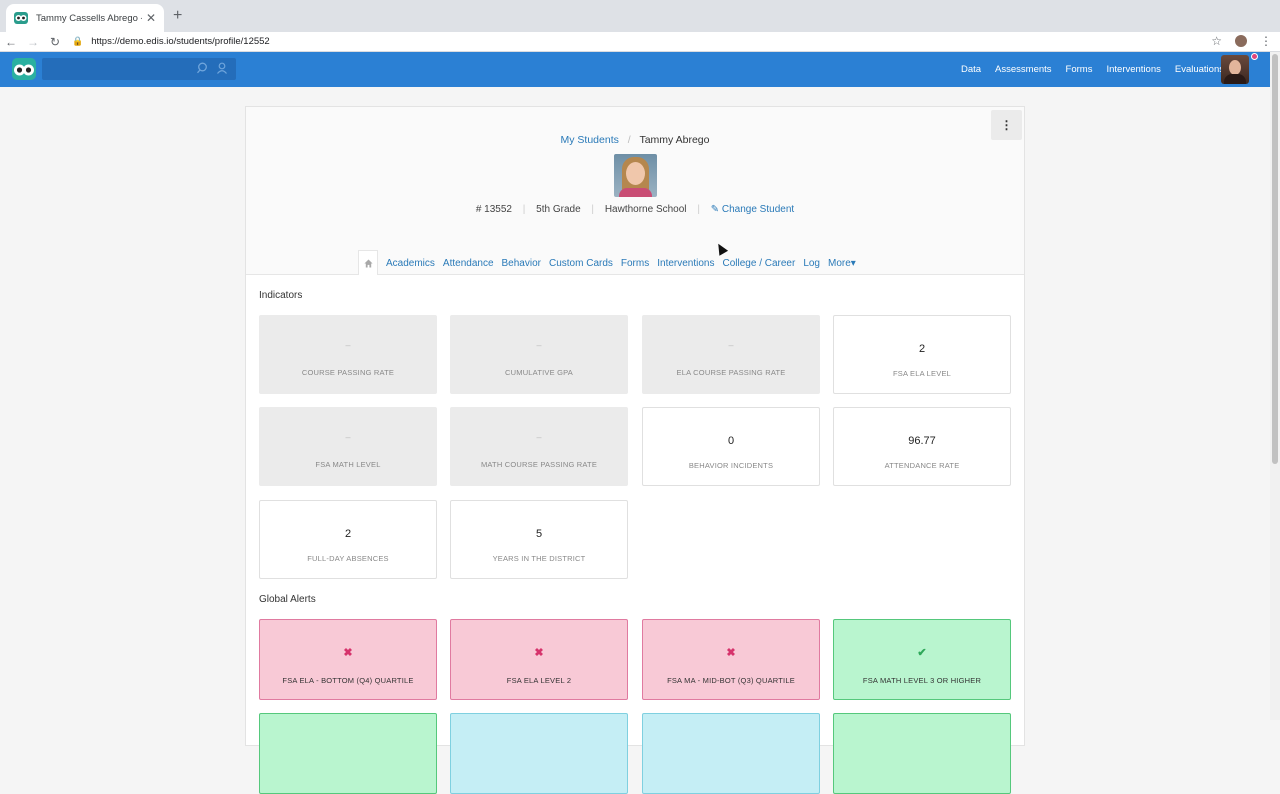  I want to click on nav-forms: Forms, so click(1079, 69).